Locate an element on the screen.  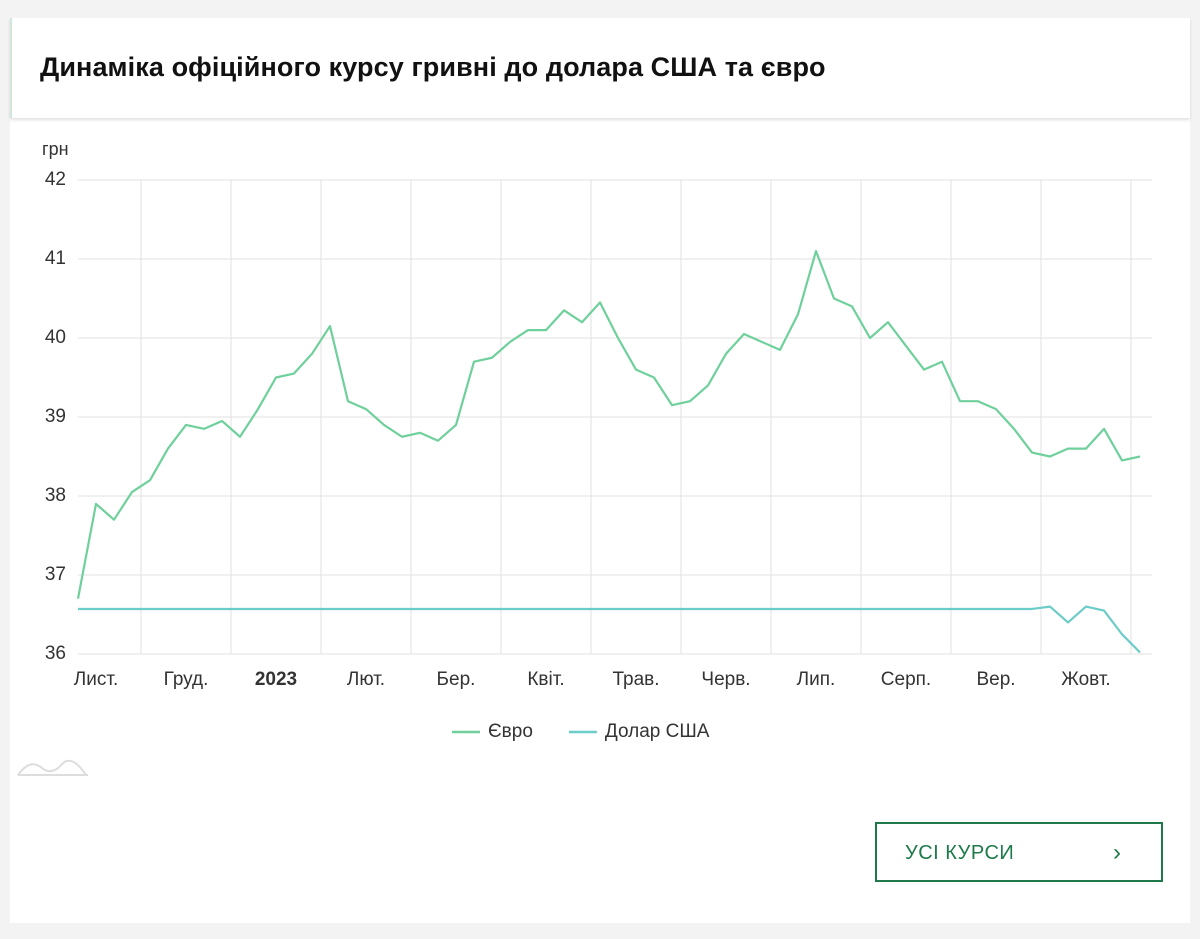
x-tick-label: Серп. is located at coordinates (906, 679).